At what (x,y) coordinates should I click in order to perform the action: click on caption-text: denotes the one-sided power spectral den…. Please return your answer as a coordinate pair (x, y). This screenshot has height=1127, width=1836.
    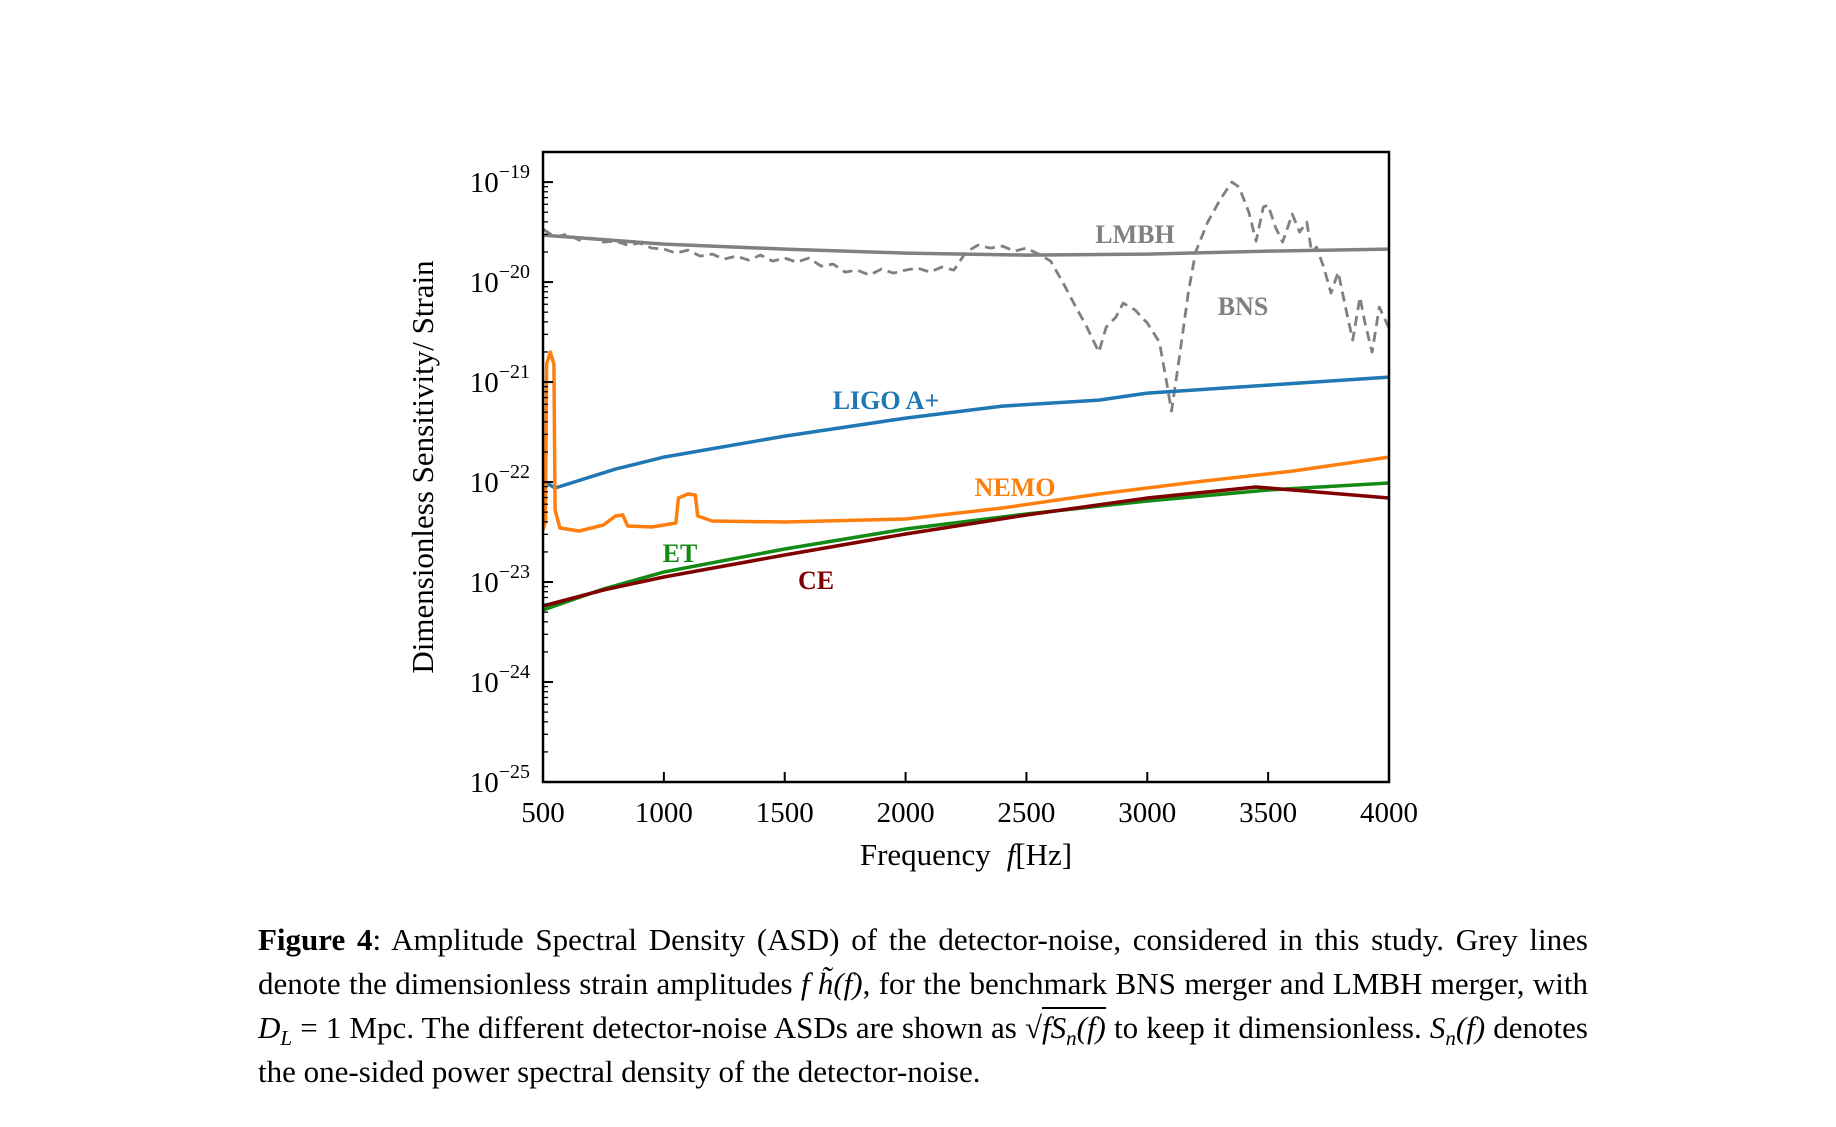
    Looking at the image, I should click on (923, 1049).